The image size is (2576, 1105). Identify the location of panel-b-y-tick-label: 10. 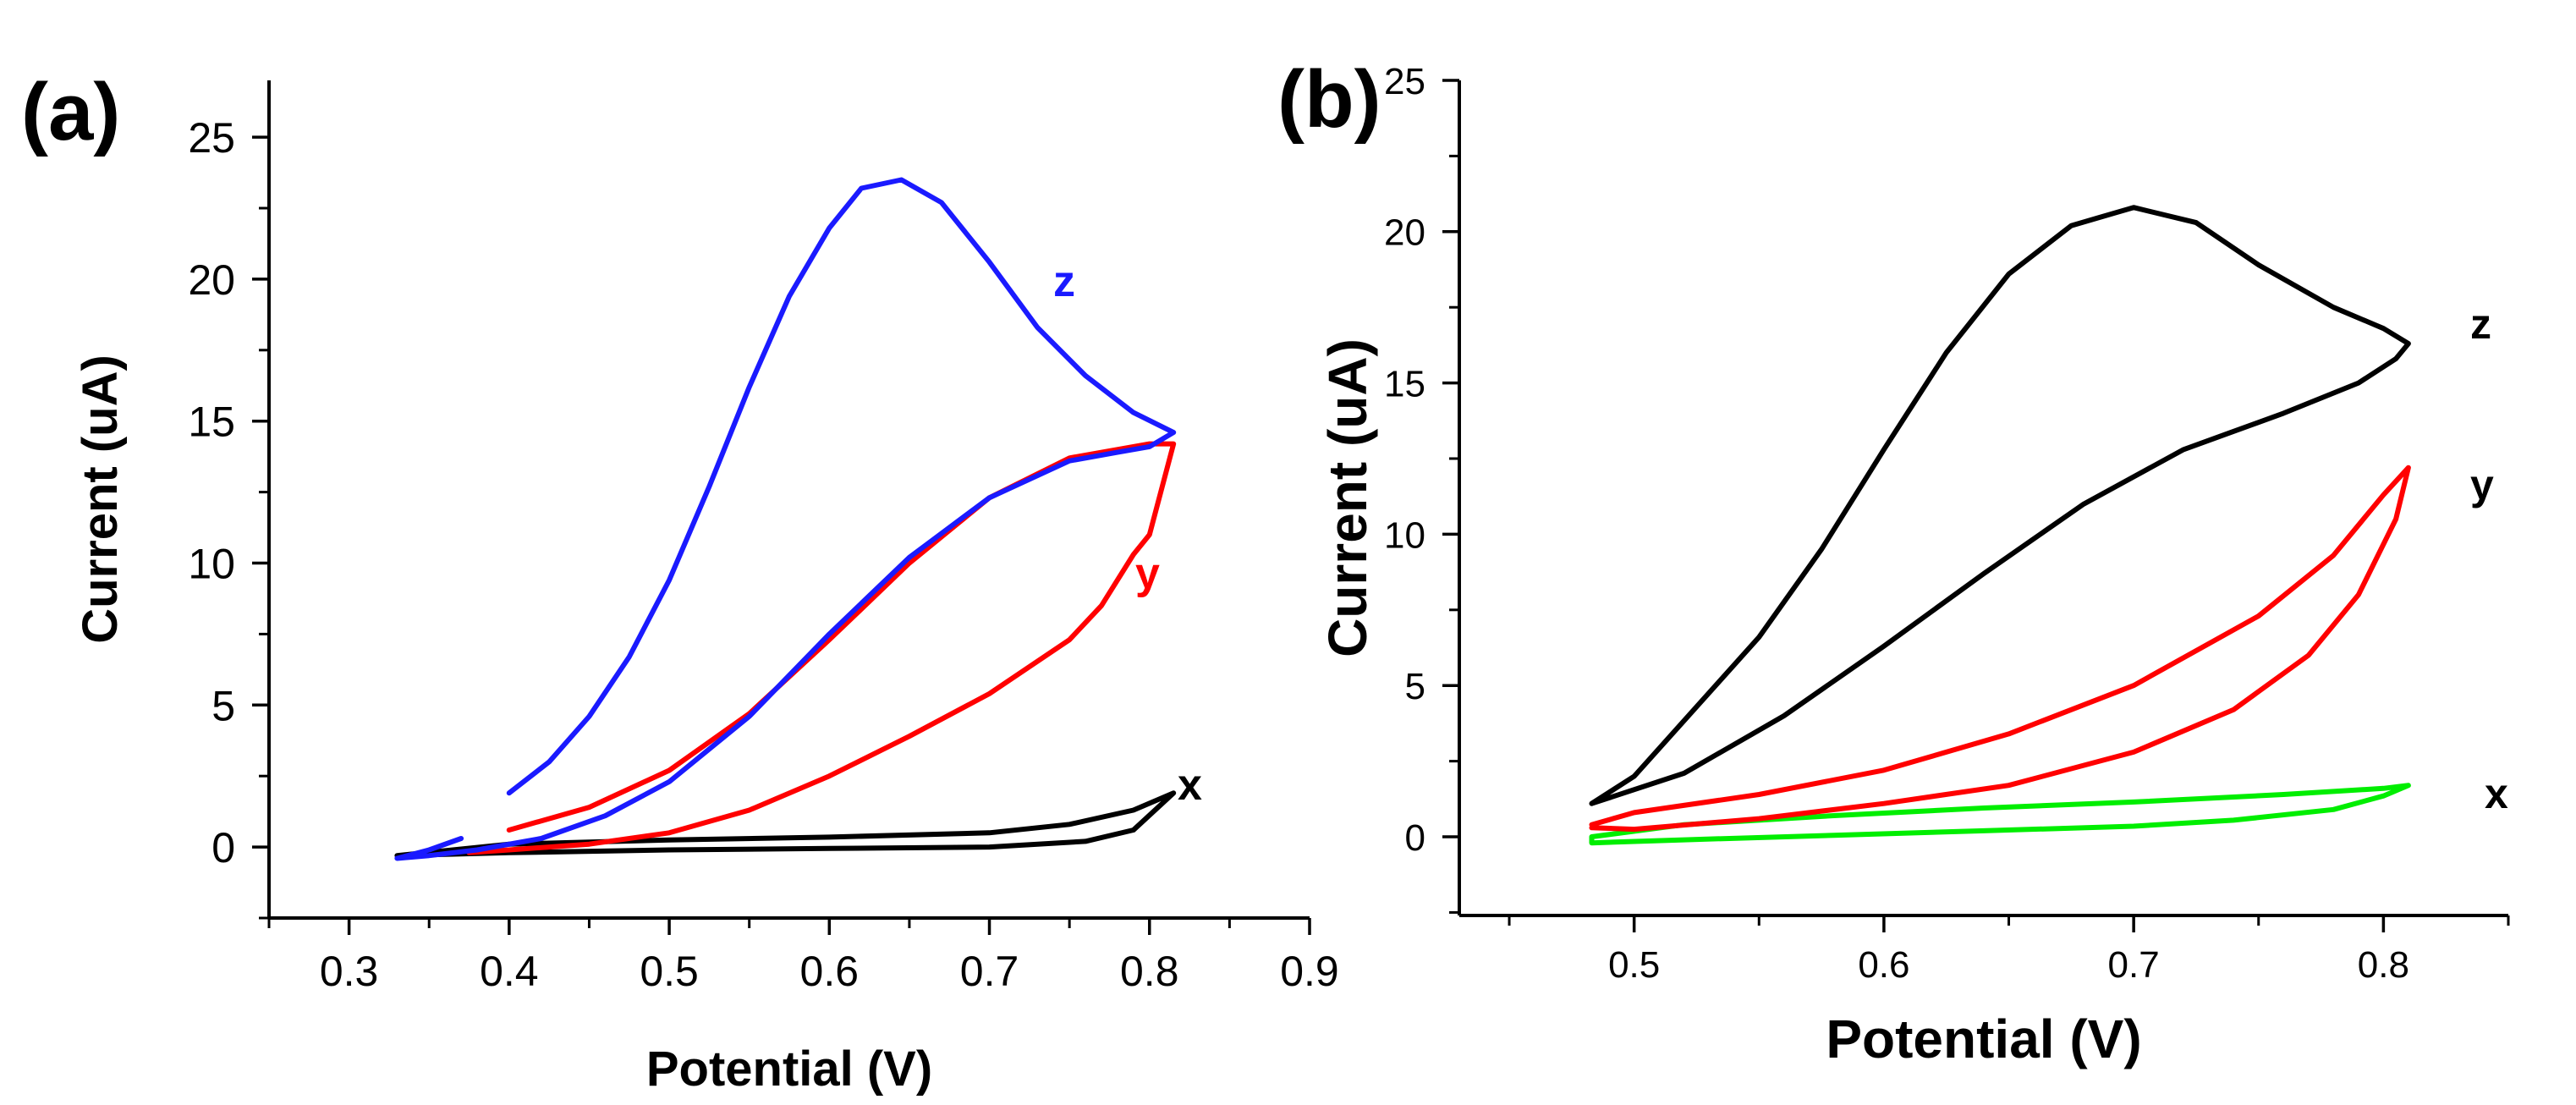
(1404, 535).